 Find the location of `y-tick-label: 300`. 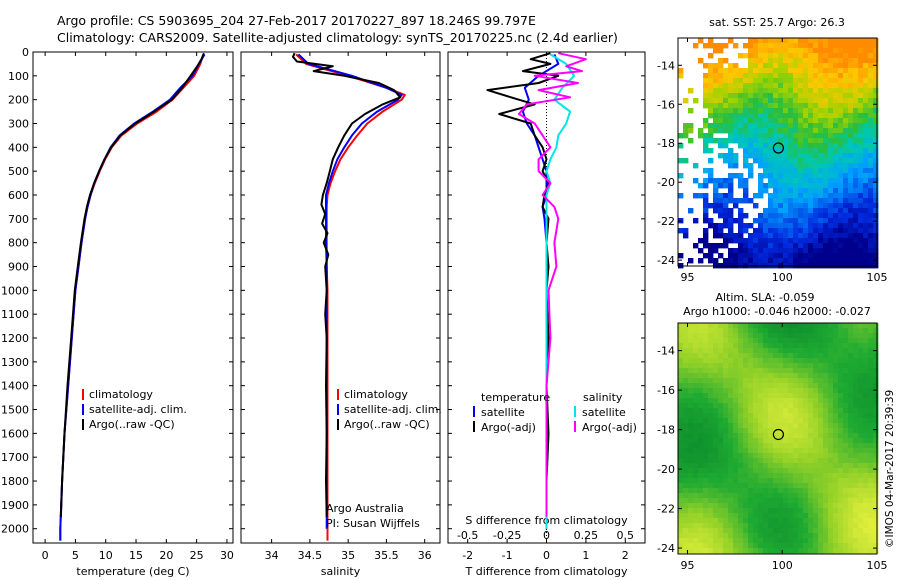

y-tick-label: 300 is located at coordinates (18, 124).